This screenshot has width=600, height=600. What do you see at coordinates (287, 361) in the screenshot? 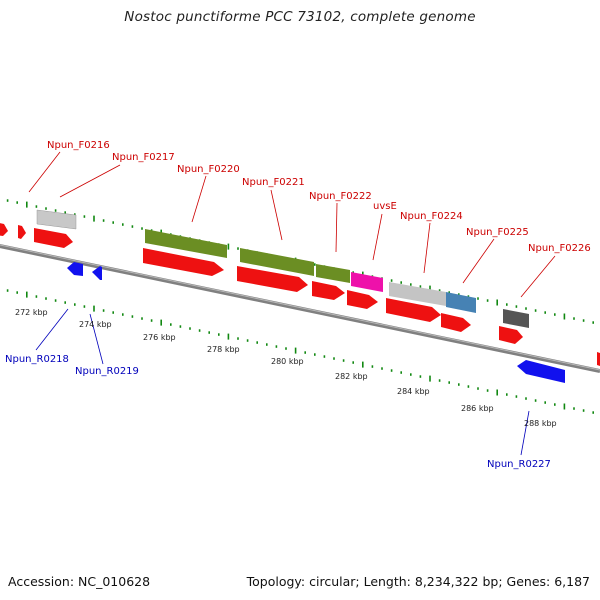
I see `scale-label: 280 kbp` at bounding box center [287, 361].